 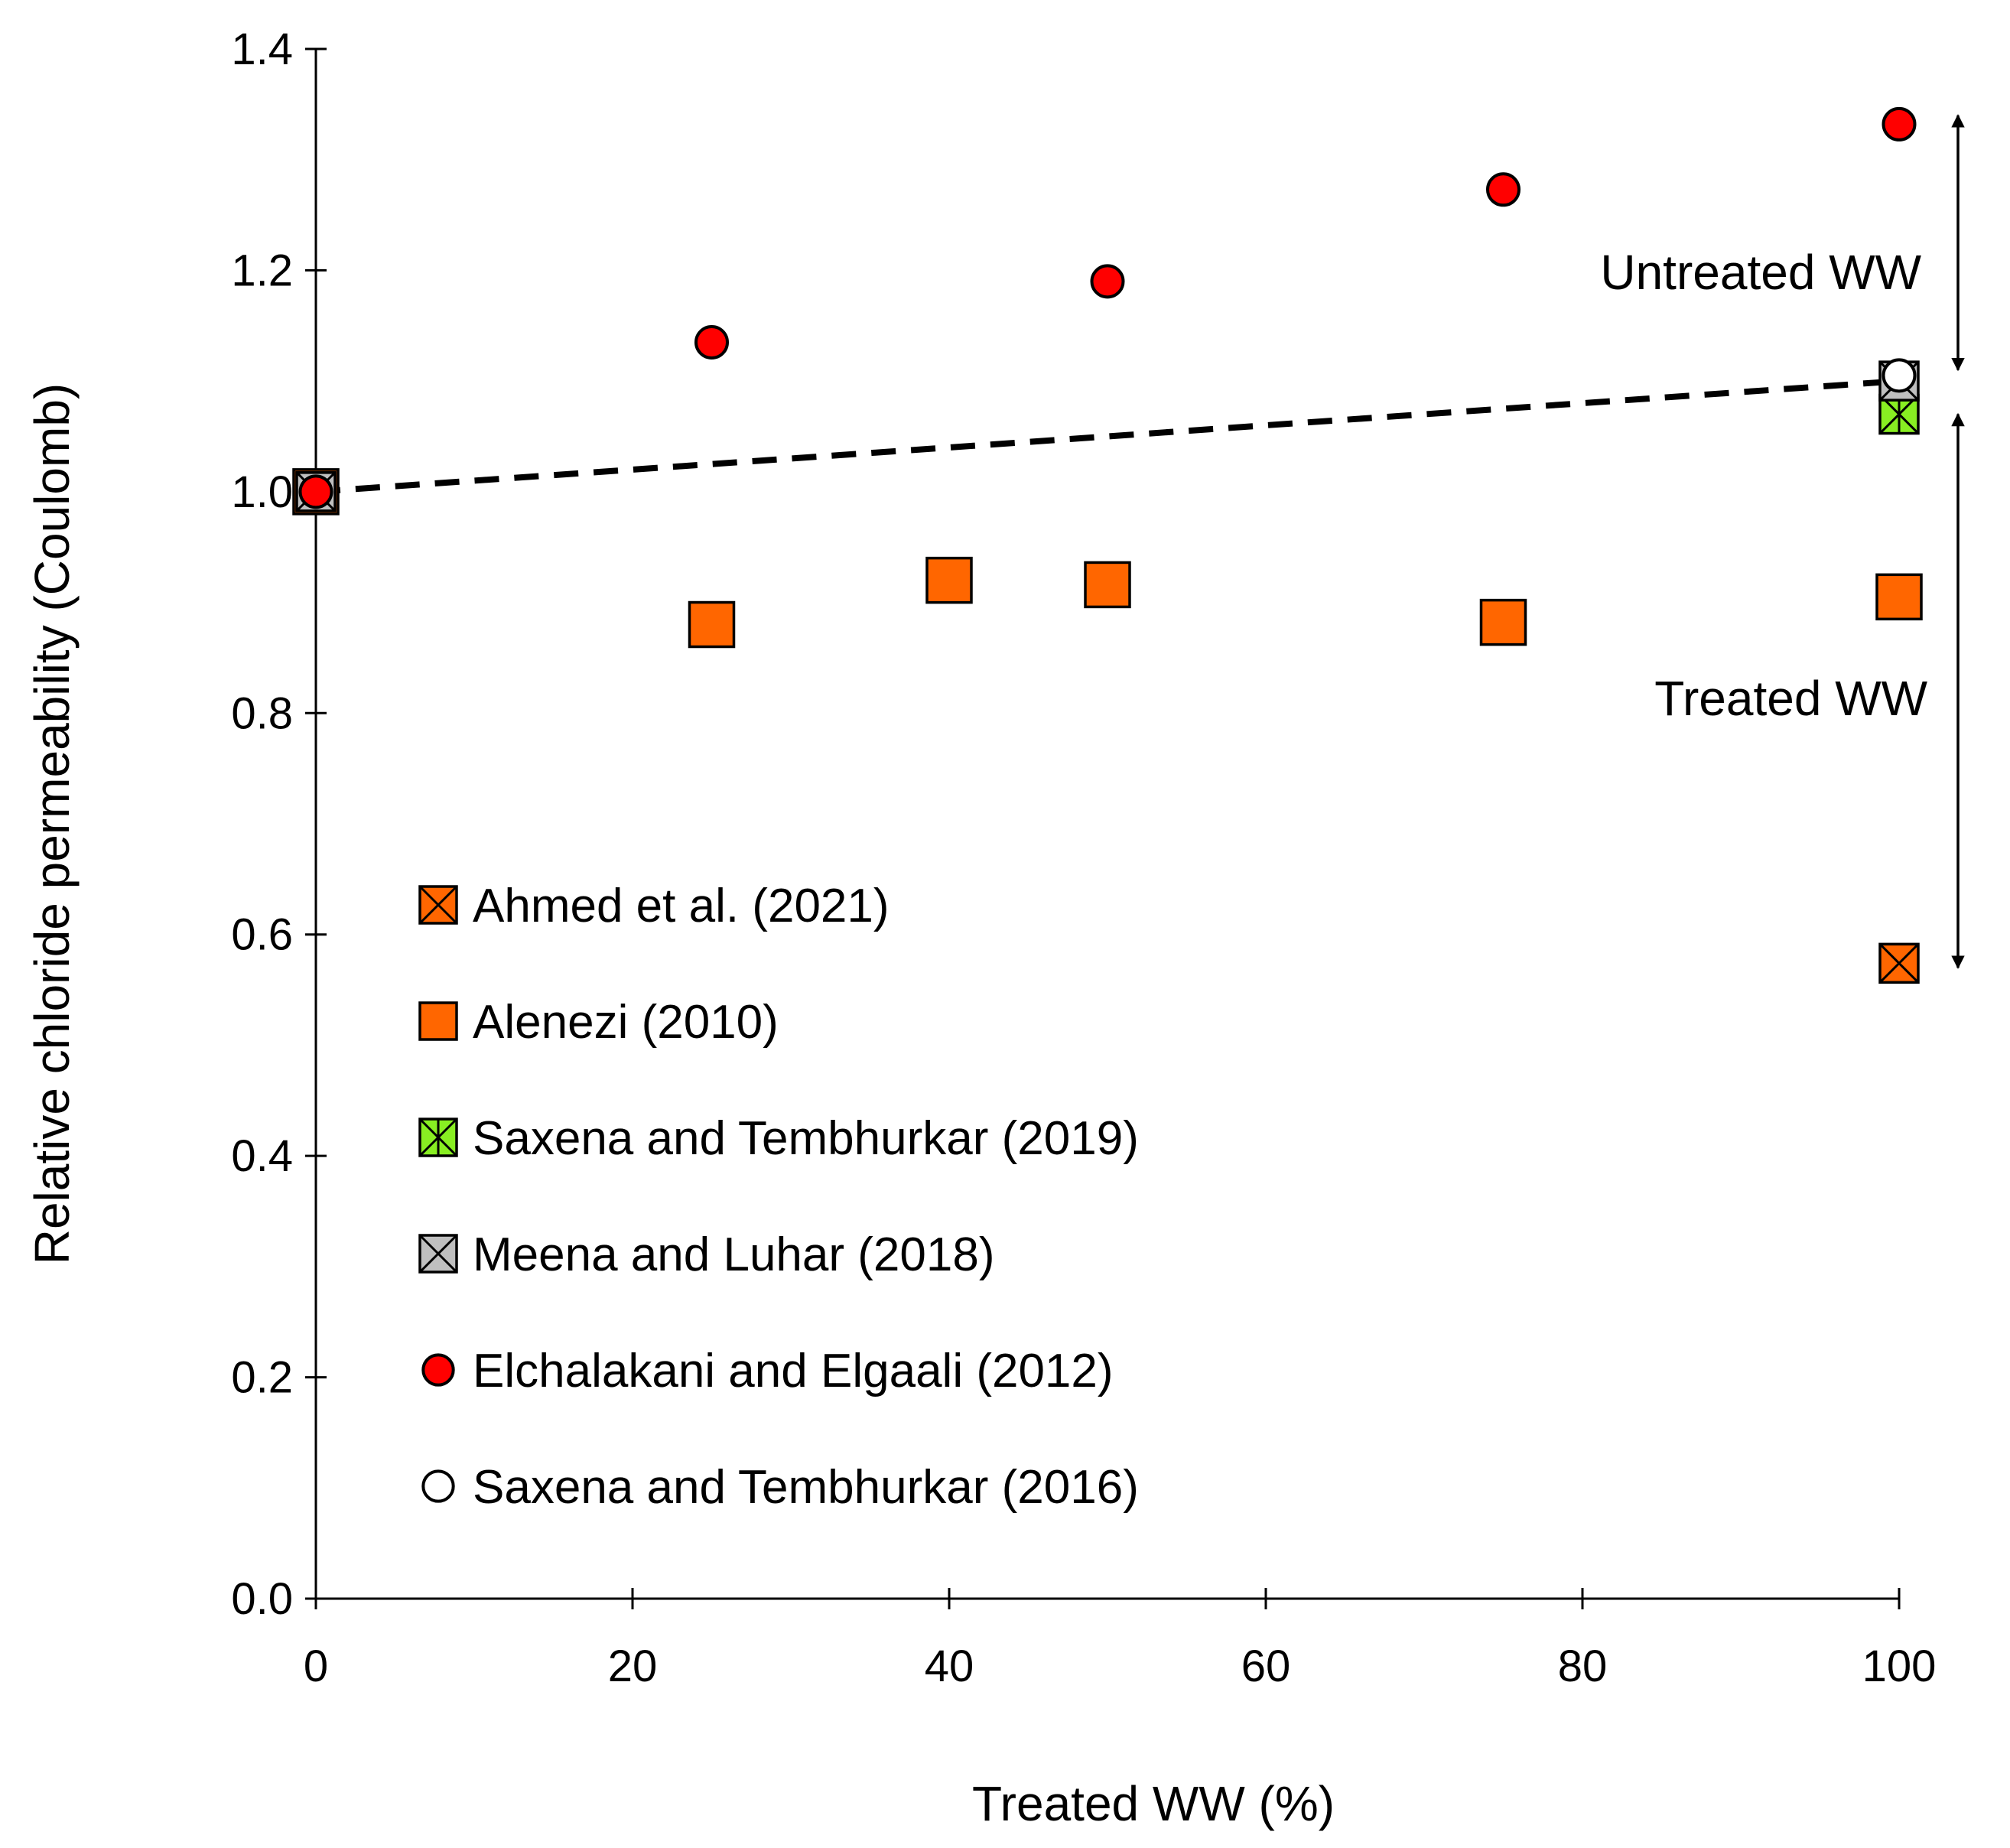 What do you see at coordinates (793, 1371) in the screenshot?
I see `legend-label: Elchalakani and Elgaali (2012)` at bounding box center [793, 1371].